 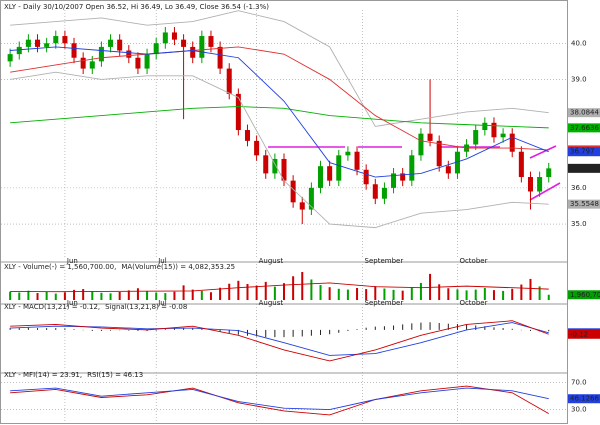 What do you see at coordinates (52, 307) in the screenshot?
I see `legend-entry: XLY - MACD(13,21) = -0.12,` at bounding box center [52, 307].